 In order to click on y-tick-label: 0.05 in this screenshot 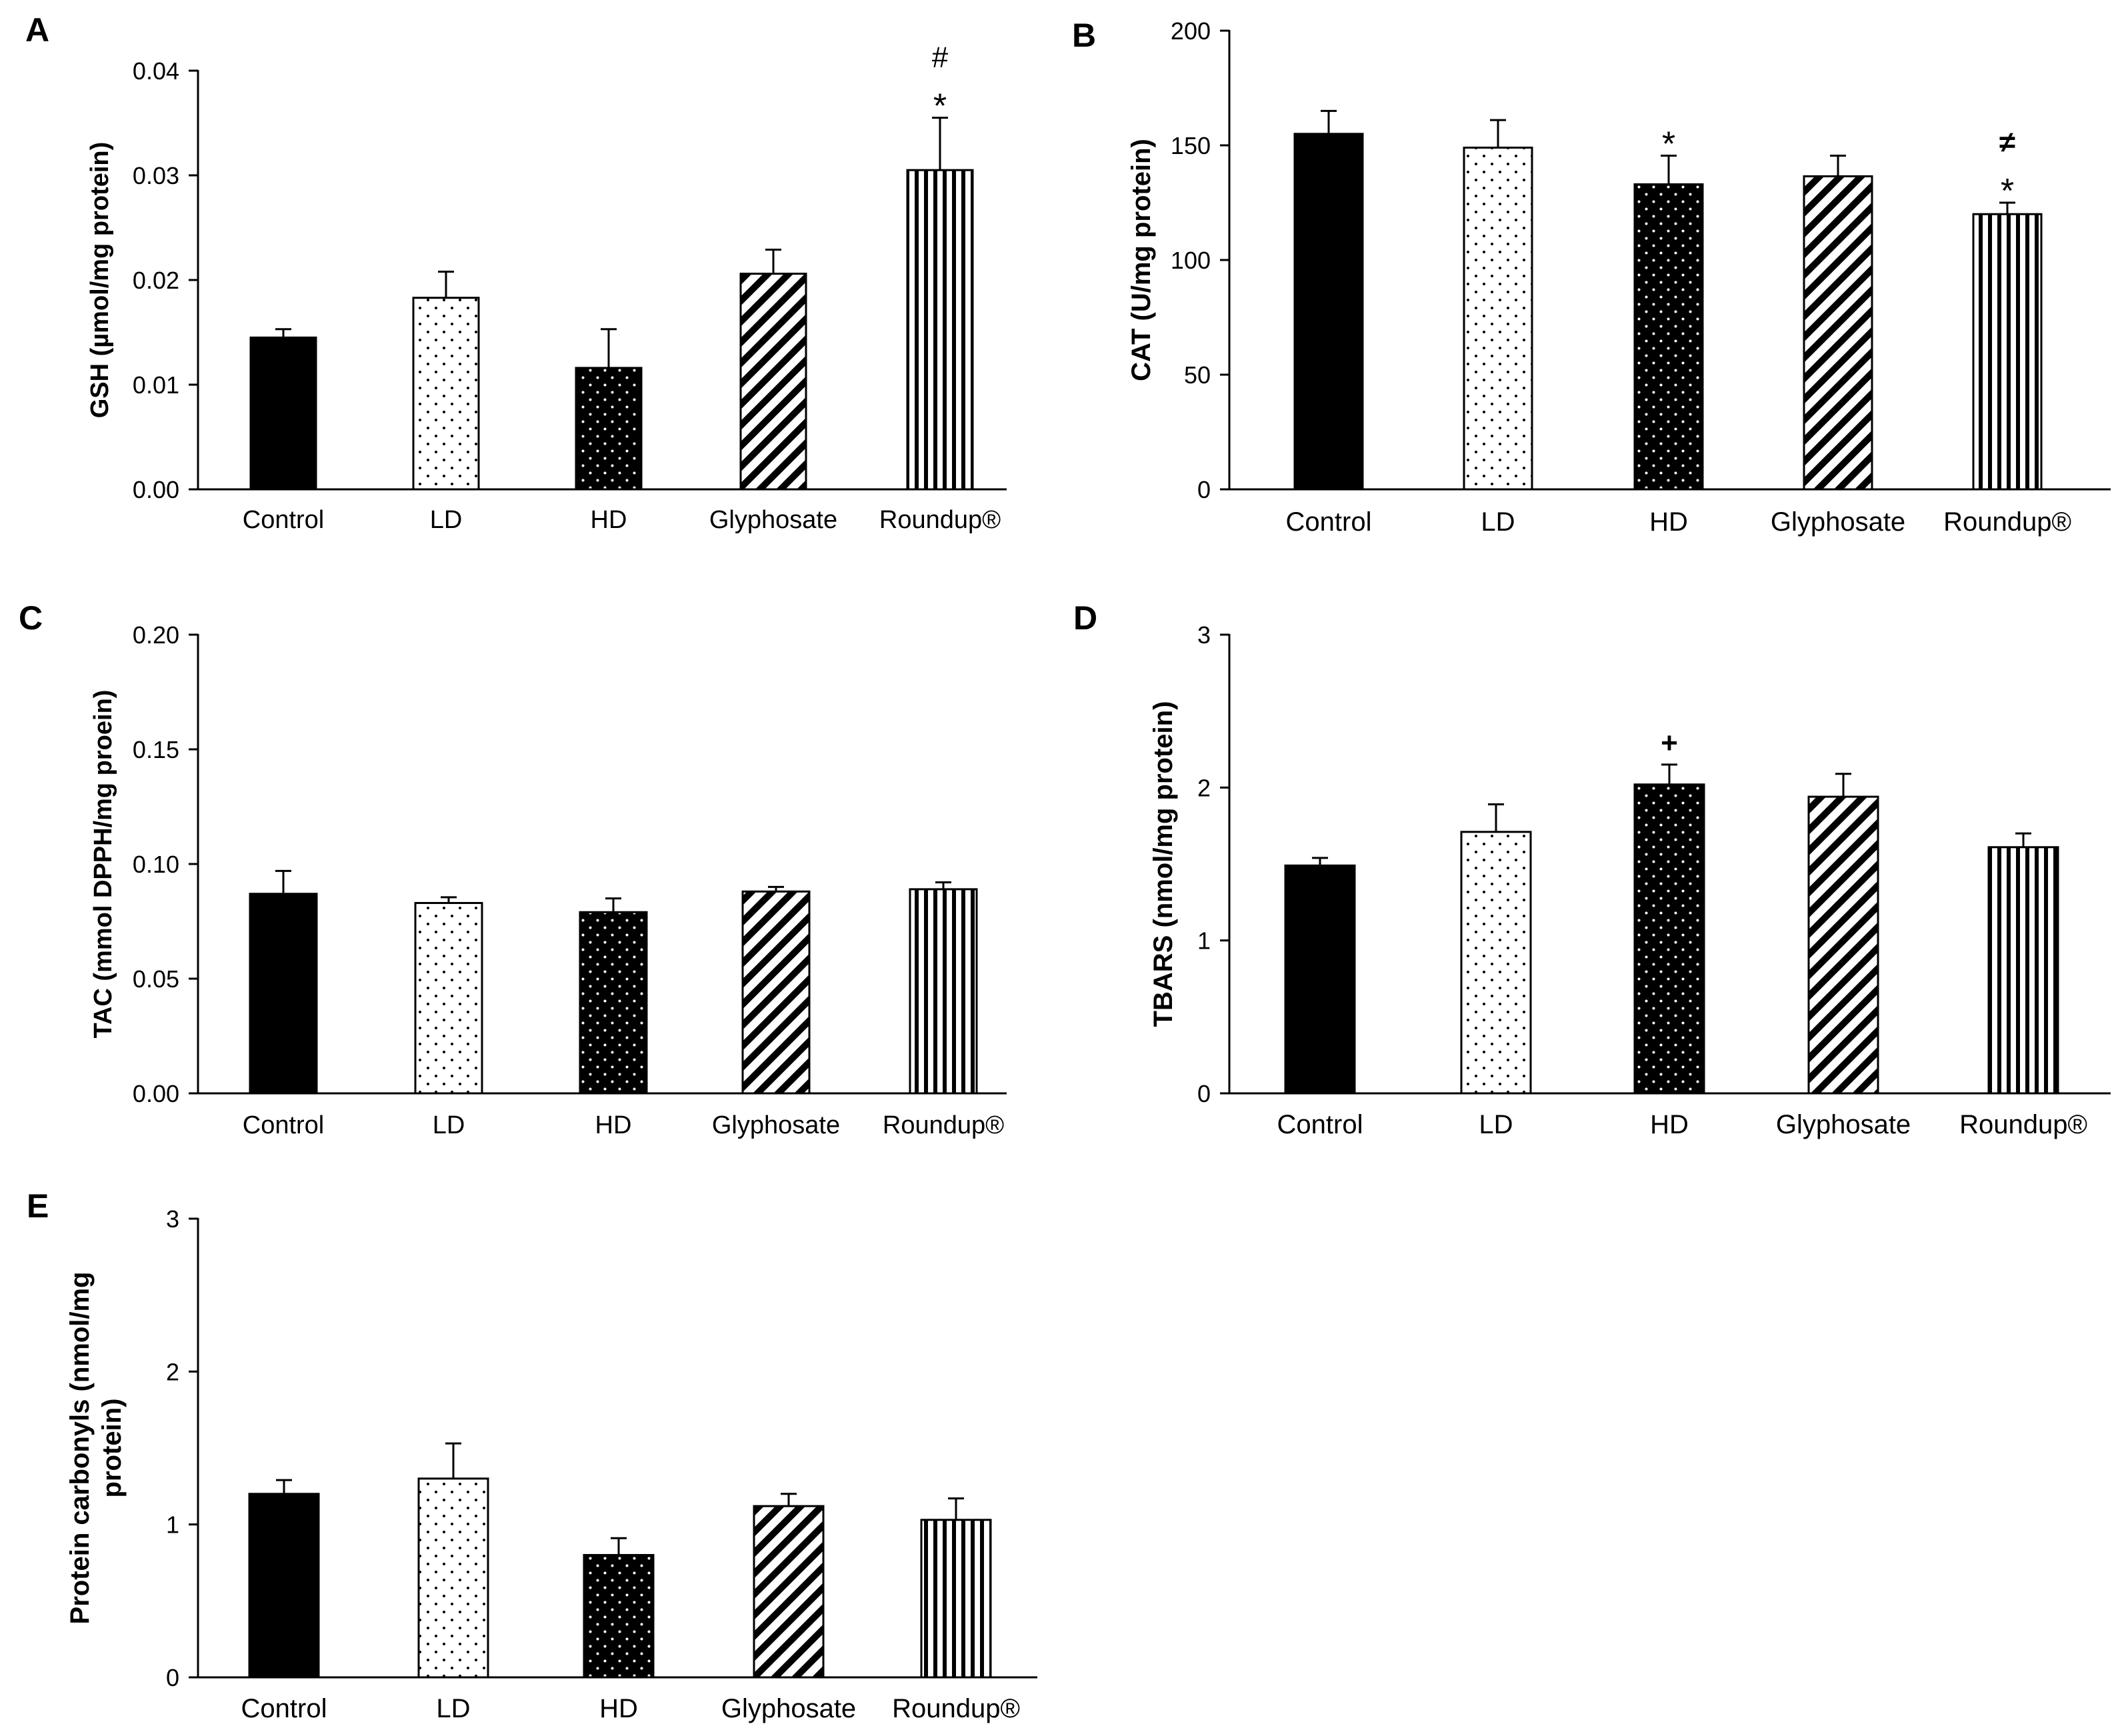, I will do `click(156, 979)`.